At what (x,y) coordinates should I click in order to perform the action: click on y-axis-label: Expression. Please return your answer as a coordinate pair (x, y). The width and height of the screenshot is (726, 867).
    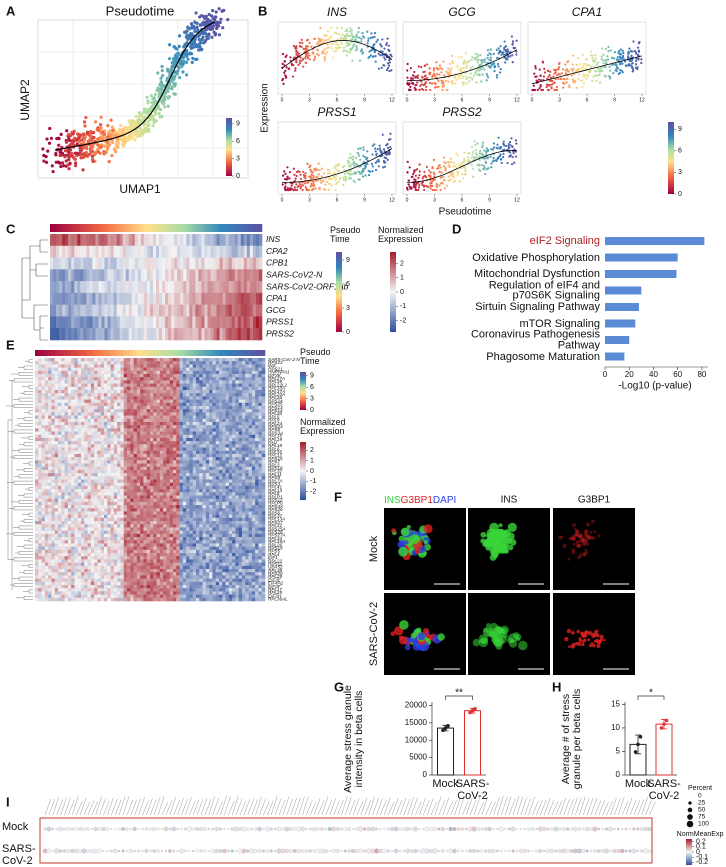
    Looking at the image, I should click on (265, 107).